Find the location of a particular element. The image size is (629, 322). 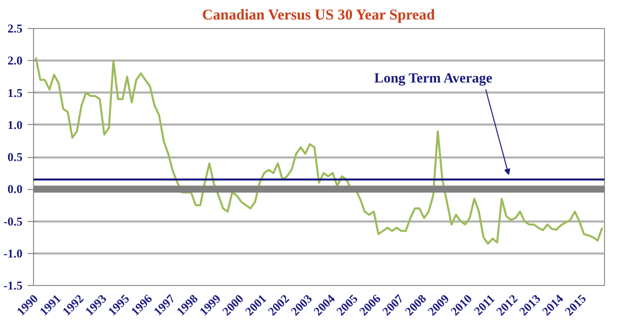

y-tick-label: -0.5 is located at coordinates (13, 221).